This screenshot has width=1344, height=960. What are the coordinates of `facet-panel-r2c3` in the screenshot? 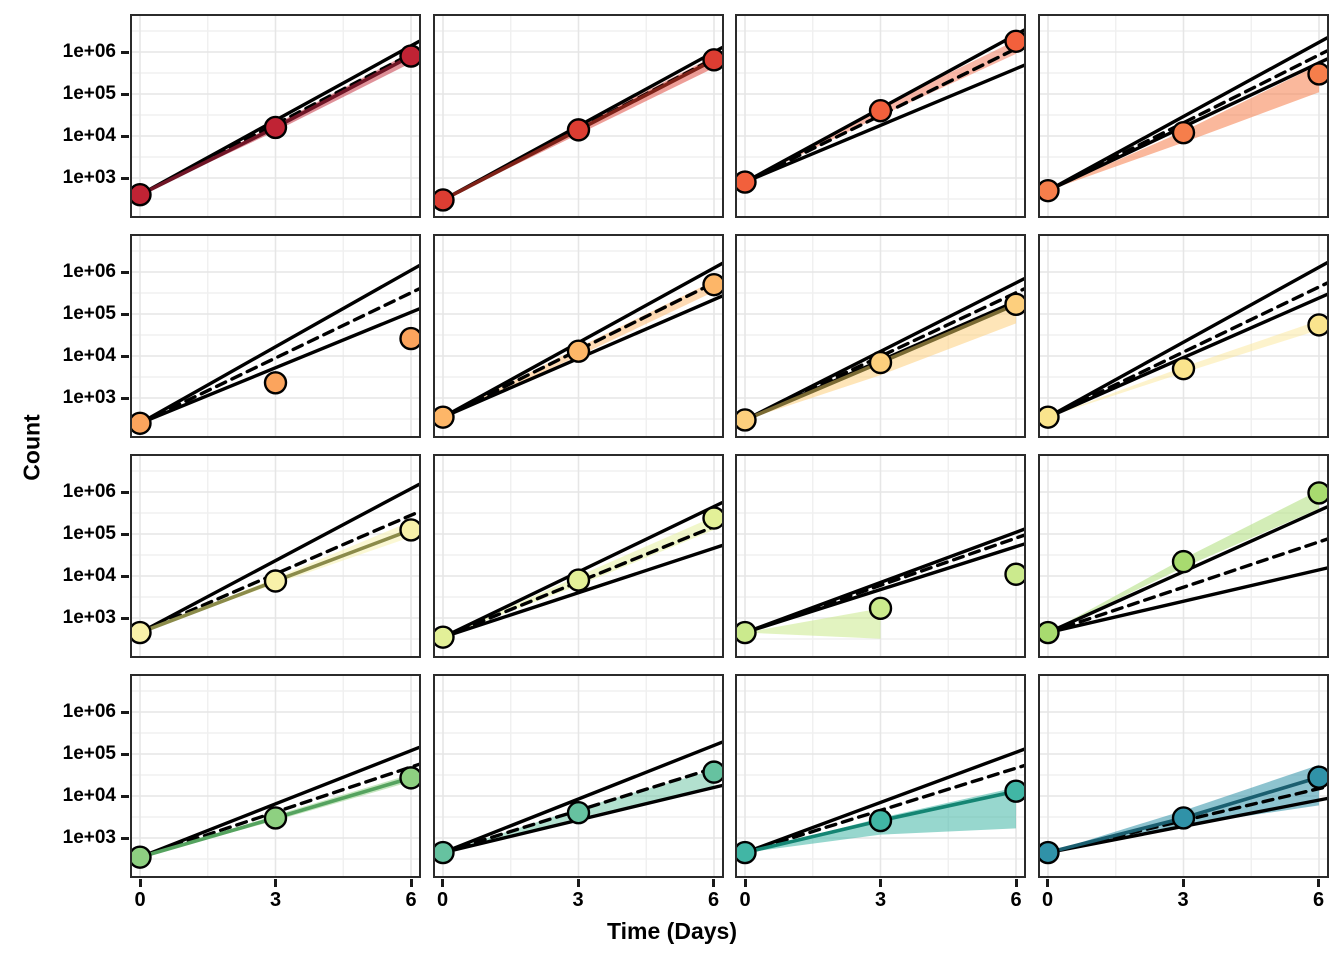 It's located at (880, 336).